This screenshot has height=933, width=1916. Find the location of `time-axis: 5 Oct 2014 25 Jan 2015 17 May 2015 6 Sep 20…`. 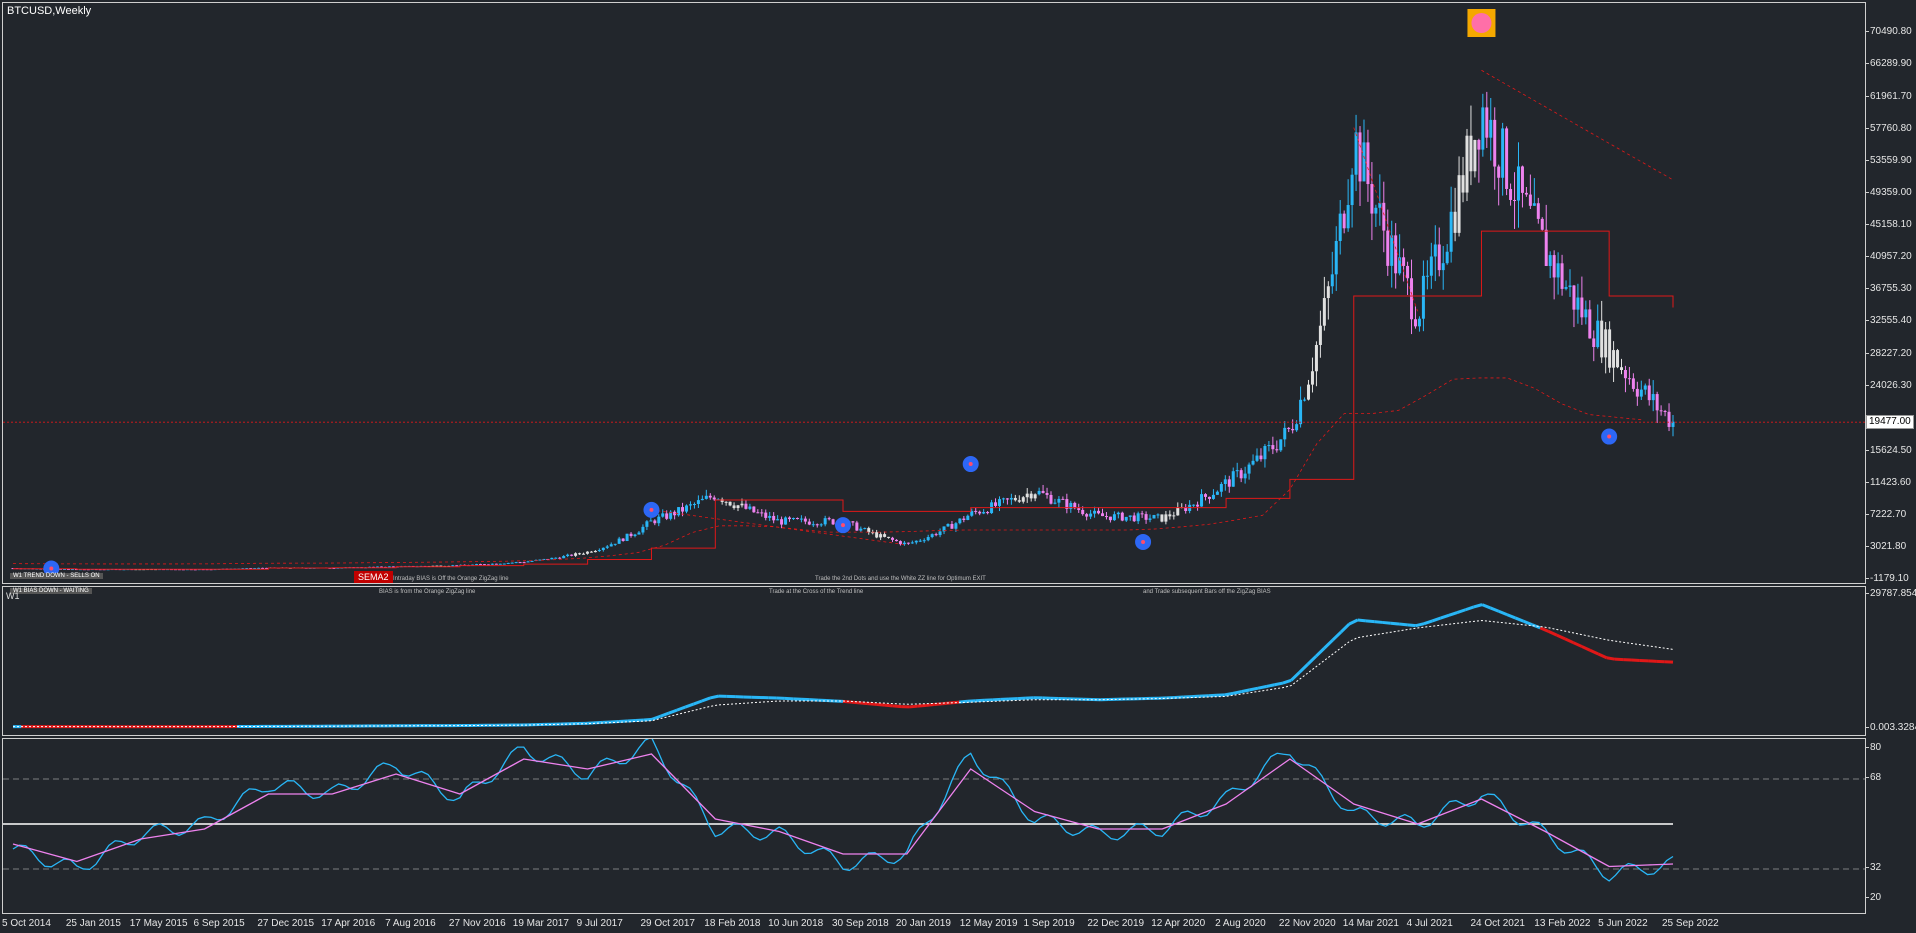

time-axis: 5 Oct 2014 25 Jan 2015 17 May 2015 6 Sep 20… is located at coordinates (933, 923).